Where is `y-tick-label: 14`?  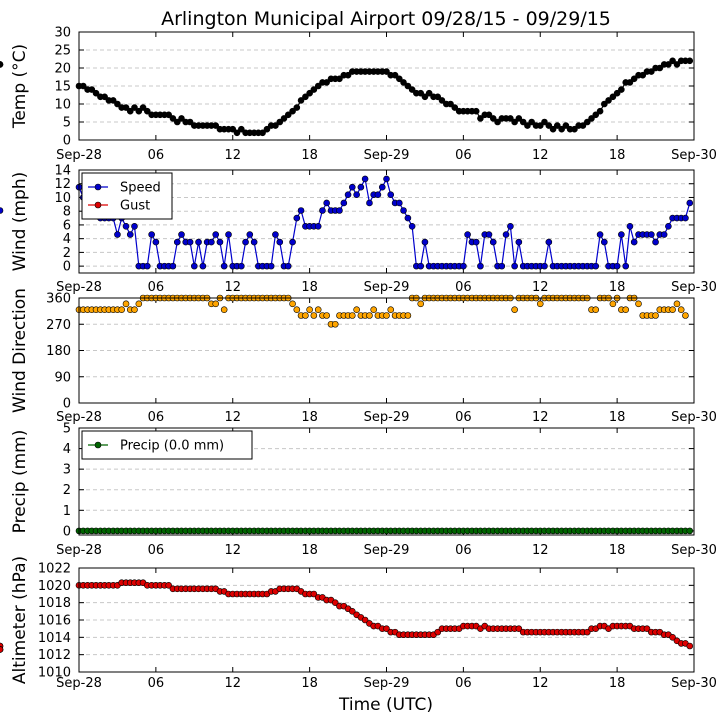 y-tick-label: 14 is located at coordinates (62, 171).